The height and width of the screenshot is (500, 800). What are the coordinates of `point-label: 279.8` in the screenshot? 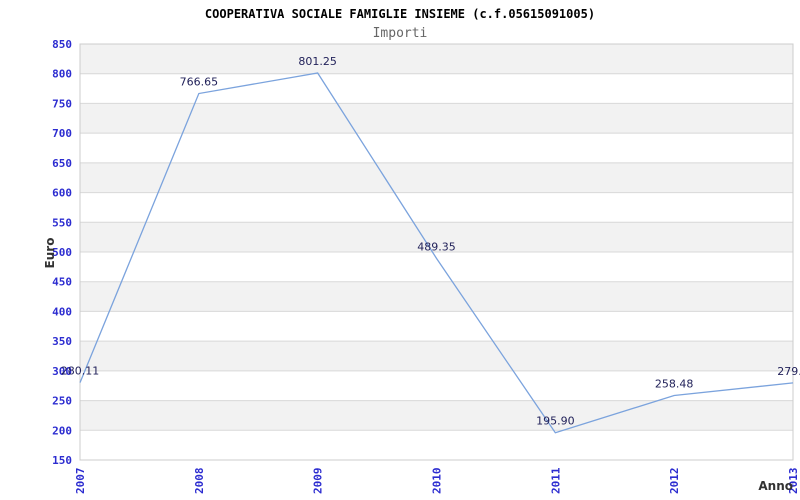 It's located at (788, 371).